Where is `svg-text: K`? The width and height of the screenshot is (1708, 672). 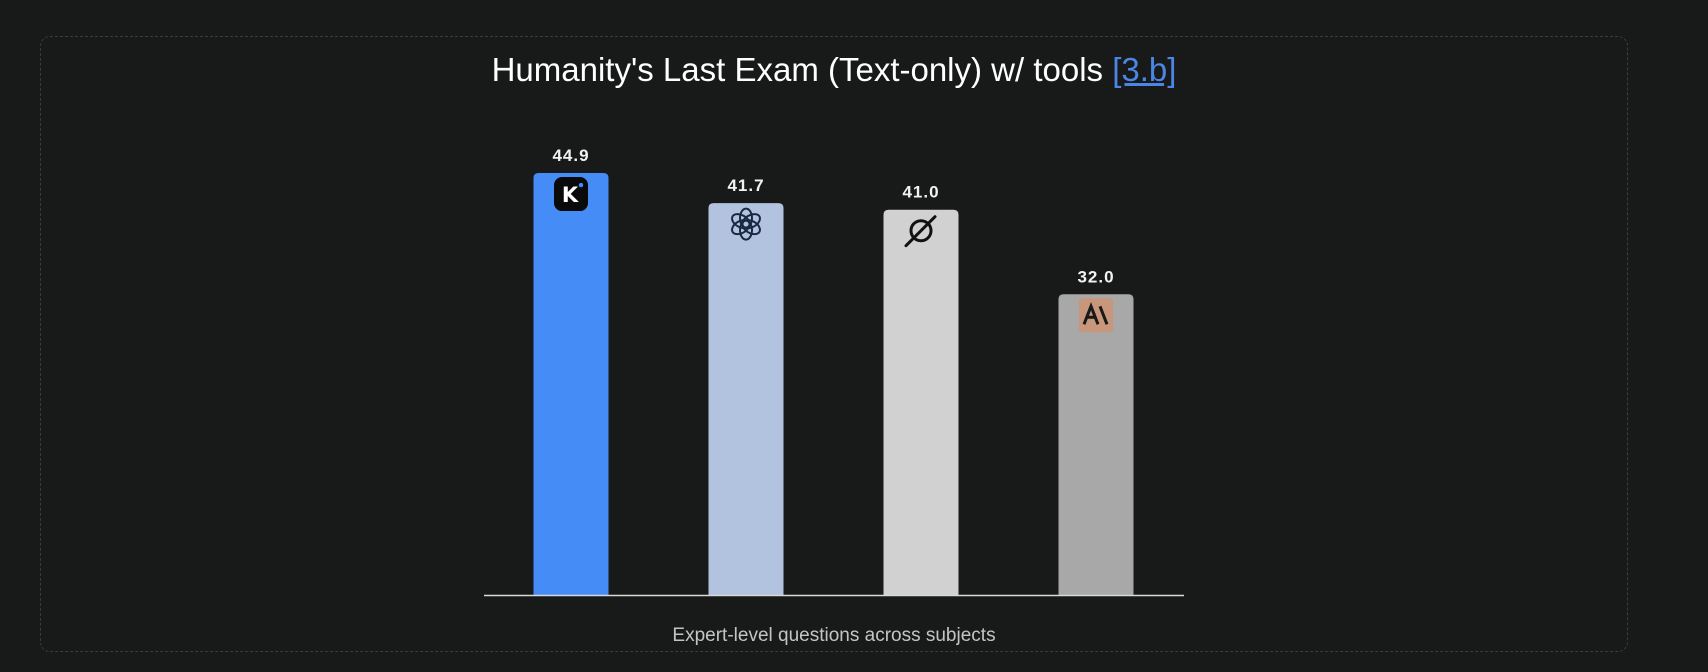
svg-text: K is located at coordinates (570, 195).